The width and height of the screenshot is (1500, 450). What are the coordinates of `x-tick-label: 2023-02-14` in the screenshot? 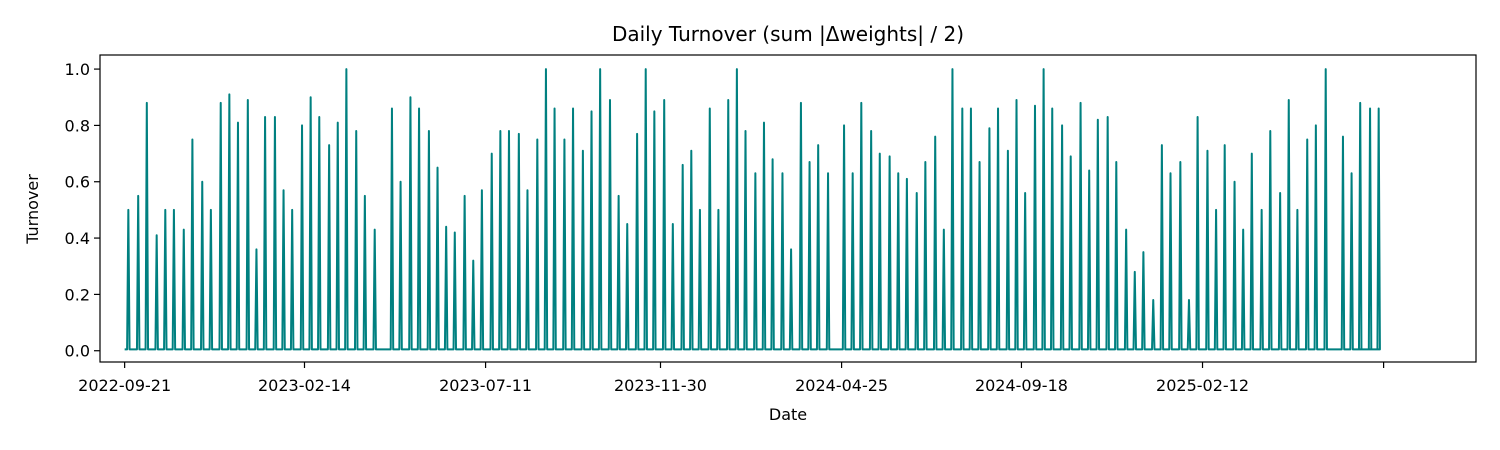 It's located at (304, 385).